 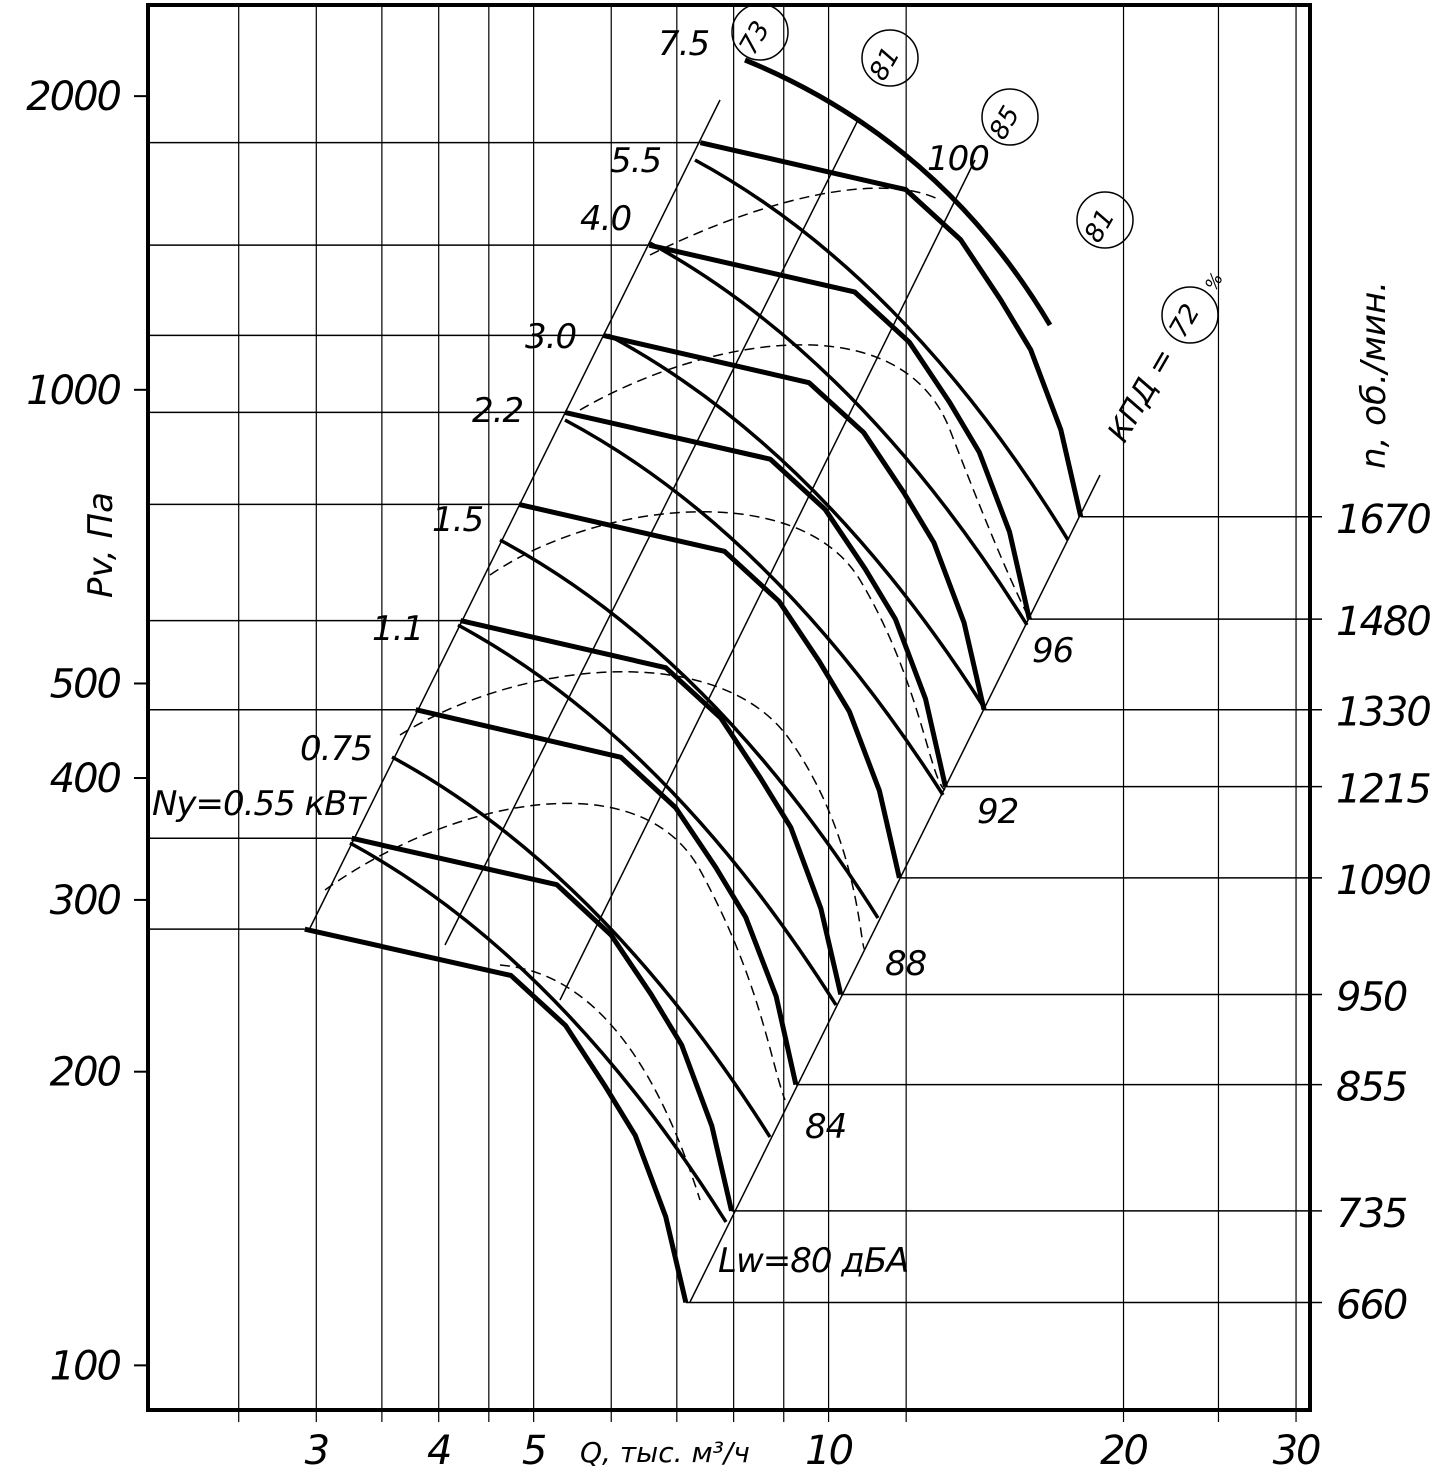 What do you see at coordinates (85, 684) in the screenshot?
I see `y-tick-label: 500` at bounding box center [85, 684].